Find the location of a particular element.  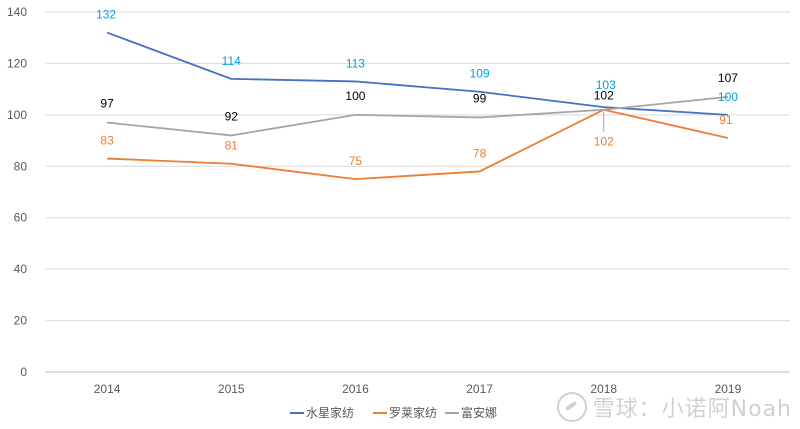

x-tick-label: 2015 is located at coordinates (231, 389).